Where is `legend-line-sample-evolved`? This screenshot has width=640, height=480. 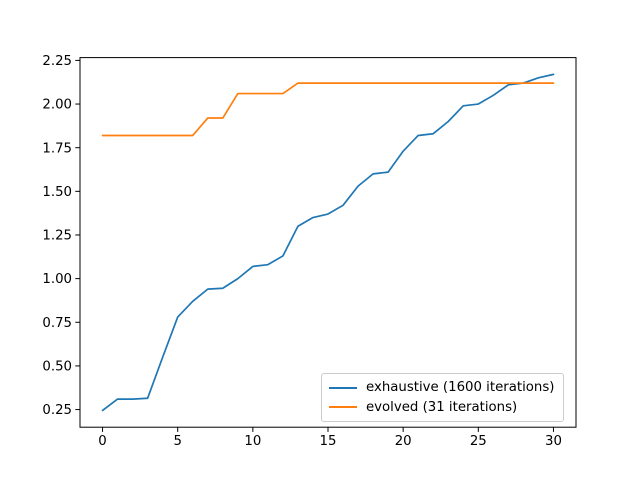
legend-line-sample-evolved is located at coordinates (343, 407).